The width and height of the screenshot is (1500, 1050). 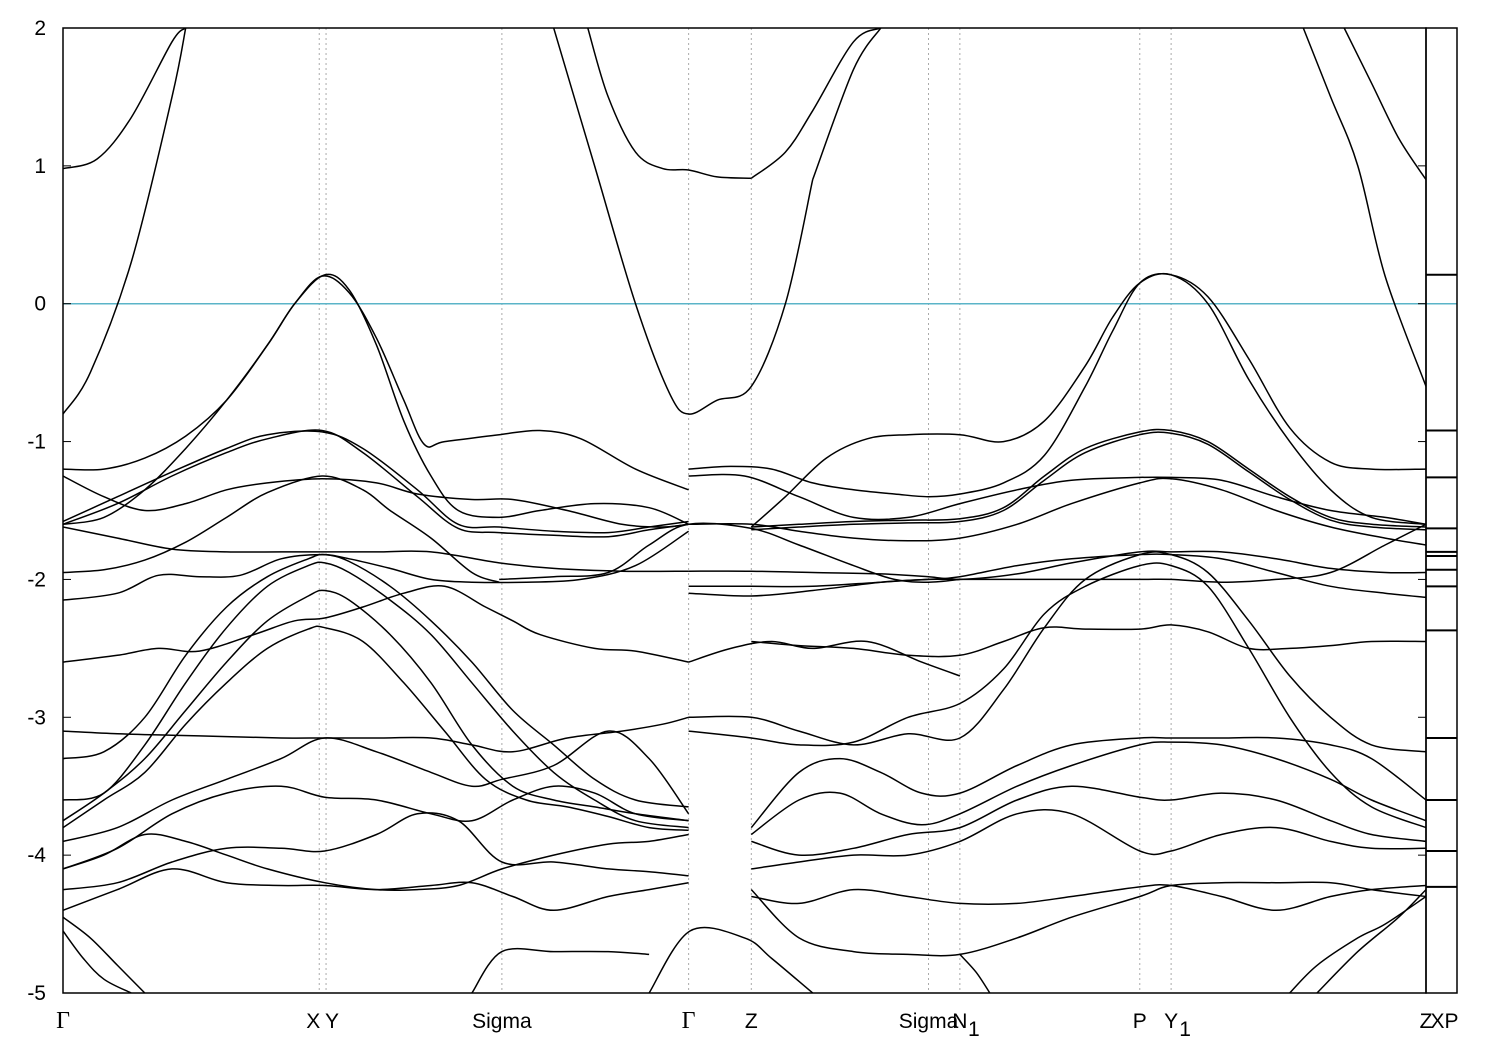 I want to click on ytick-label-1: 1, so click(x=40, y=166).